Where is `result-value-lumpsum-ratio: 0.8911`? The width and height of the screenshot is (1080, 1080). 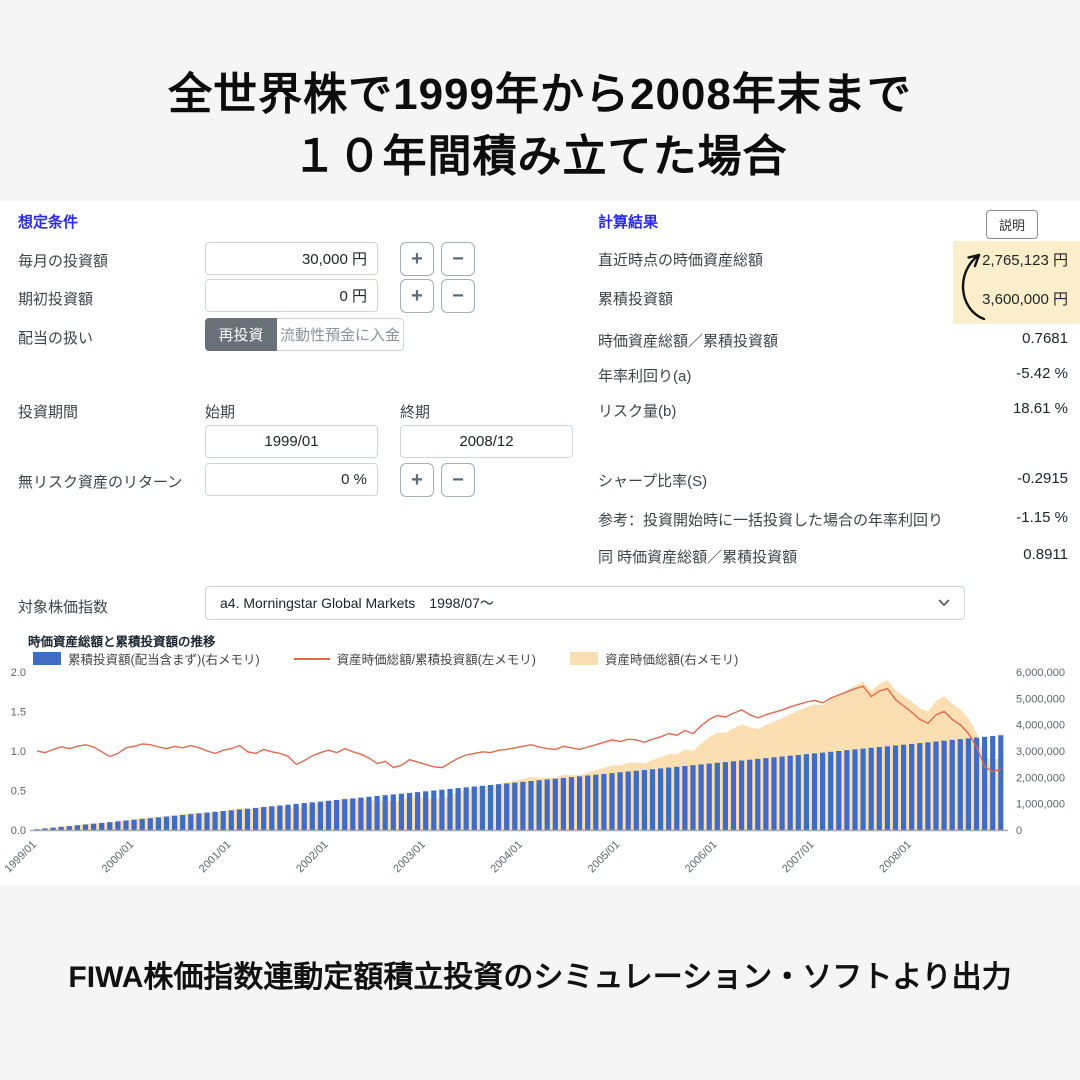 result-value-lumpsum-ratio: 0.8911 is located at coordinates (1045, 554).